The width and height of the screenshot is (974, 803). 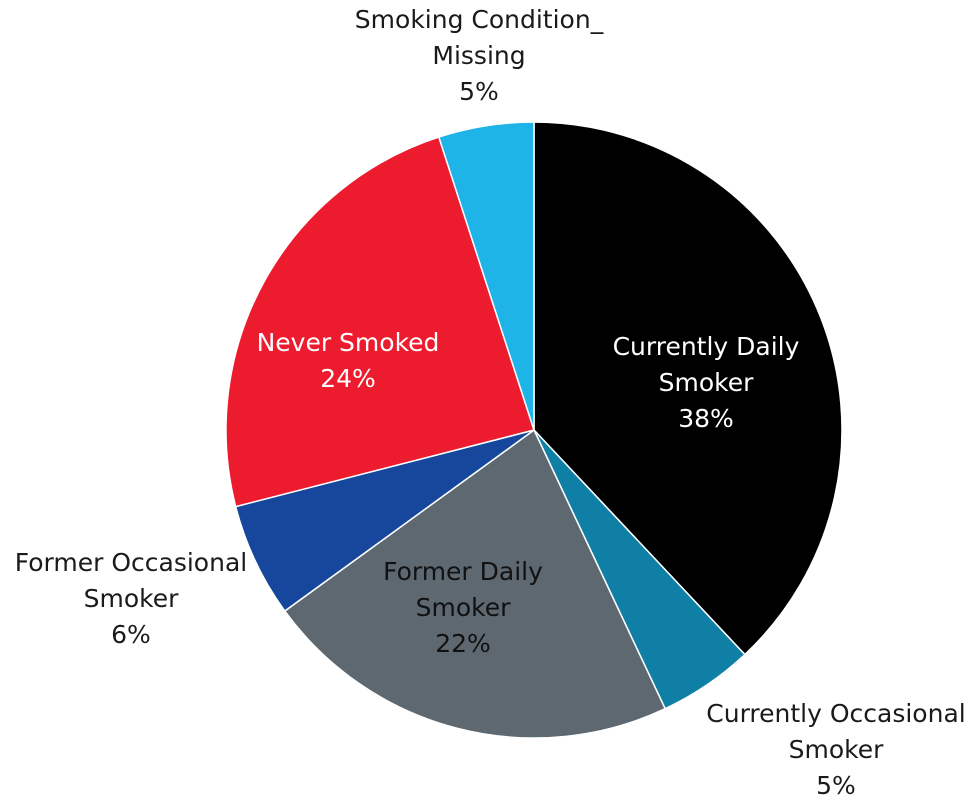 I want to click on slice-category-label: Never Smoked, so click(x=348, y=342).